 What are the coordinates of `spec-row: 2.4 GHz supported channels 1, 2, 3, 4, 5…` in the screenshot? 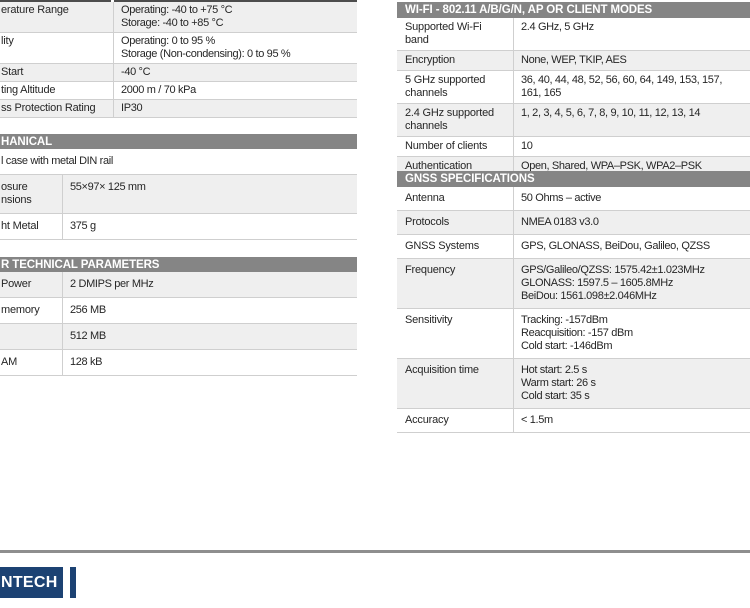 It's located at (573, 120).